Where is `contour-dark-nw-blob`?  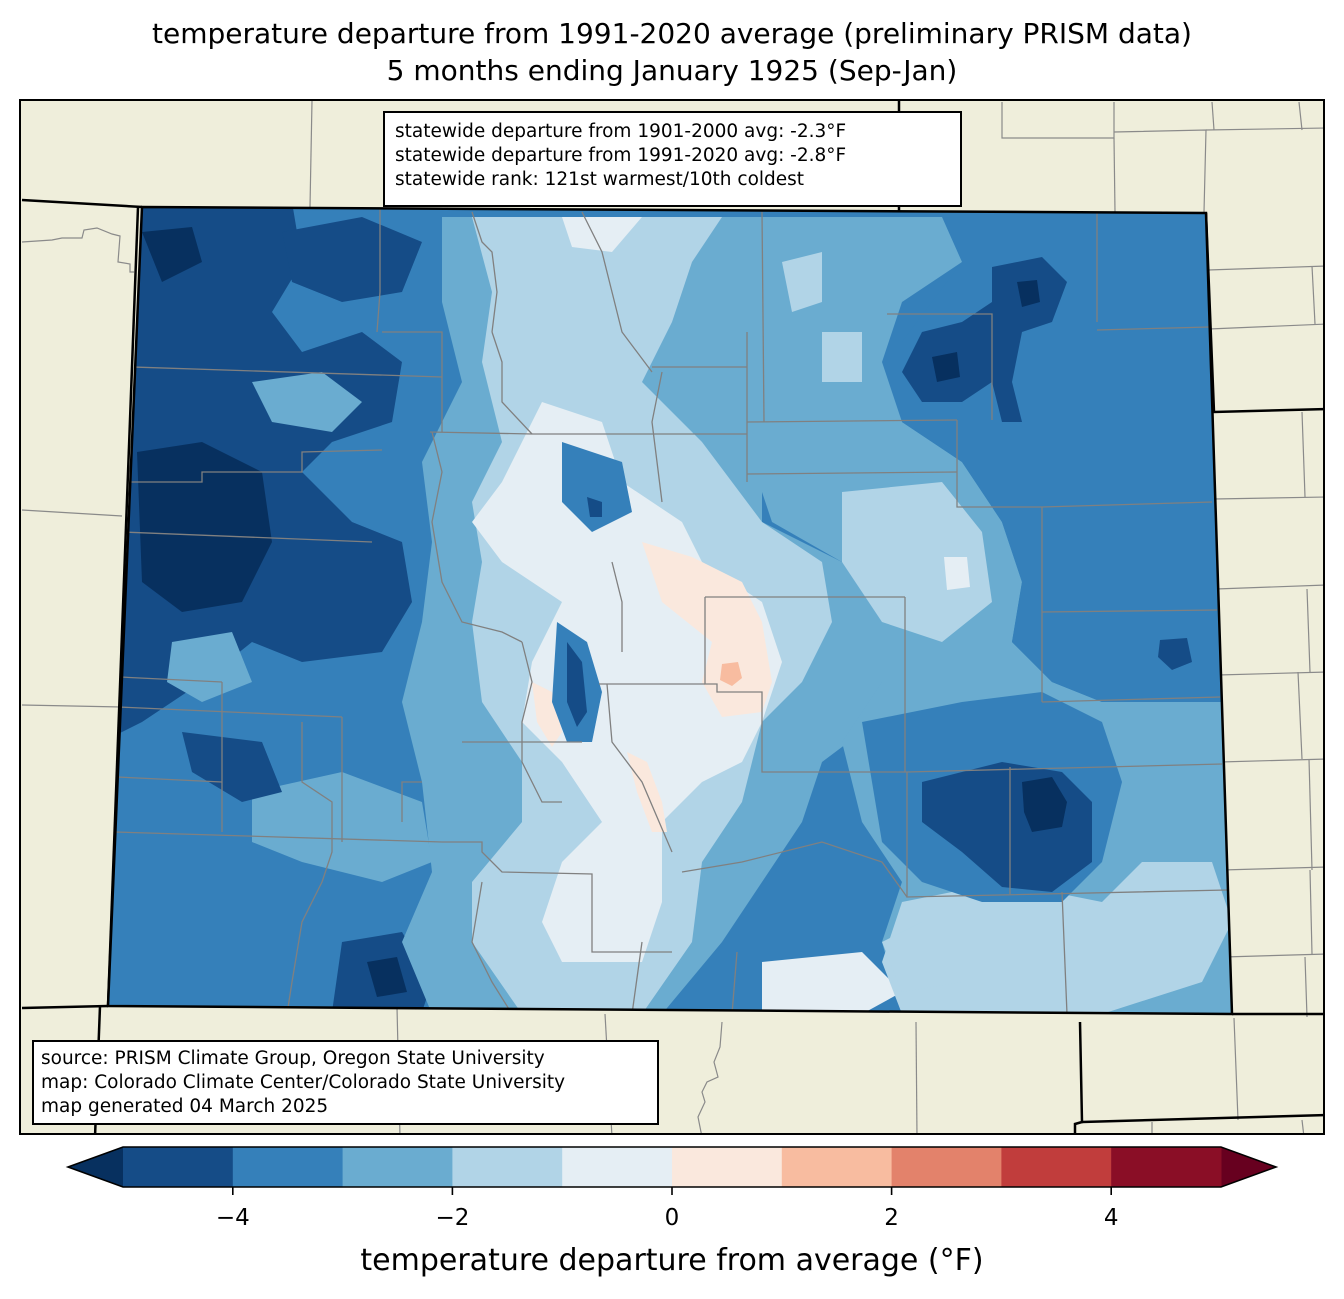 contour-dark-nw-blob is located at coordinates (352, 259).